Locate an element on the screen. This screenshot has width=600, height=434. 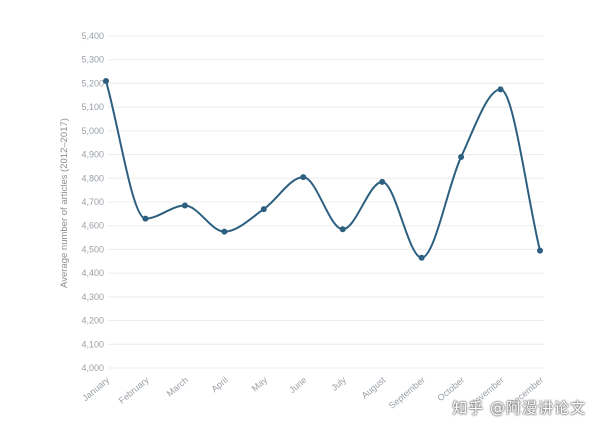
y-tick-label: 5,100 is located at coordinates (92, 107).